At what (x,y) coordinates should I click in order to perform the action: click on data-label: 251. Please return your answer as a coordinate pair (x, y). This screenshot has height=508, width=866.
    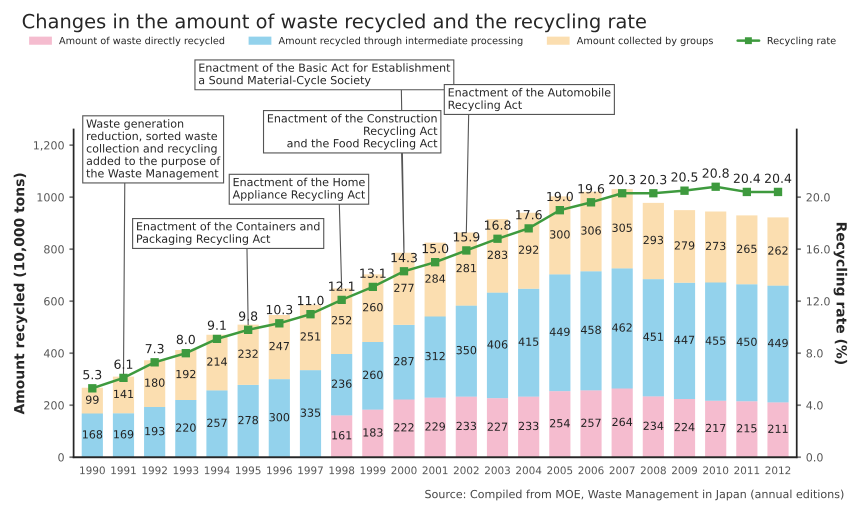
    Looking at the image, I should click on (310, 336).